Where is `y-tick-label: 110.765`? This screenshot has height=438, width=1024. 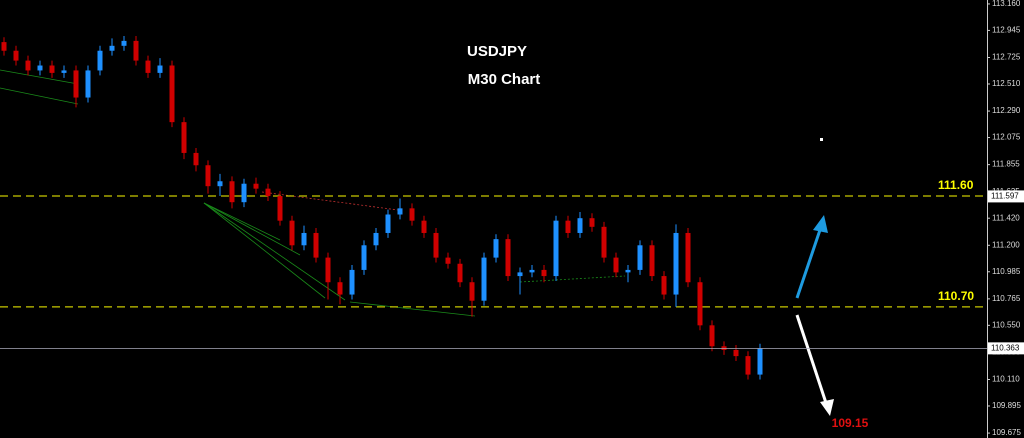
y-tick-label: 110.765 is located at coordinates (1006, 298).